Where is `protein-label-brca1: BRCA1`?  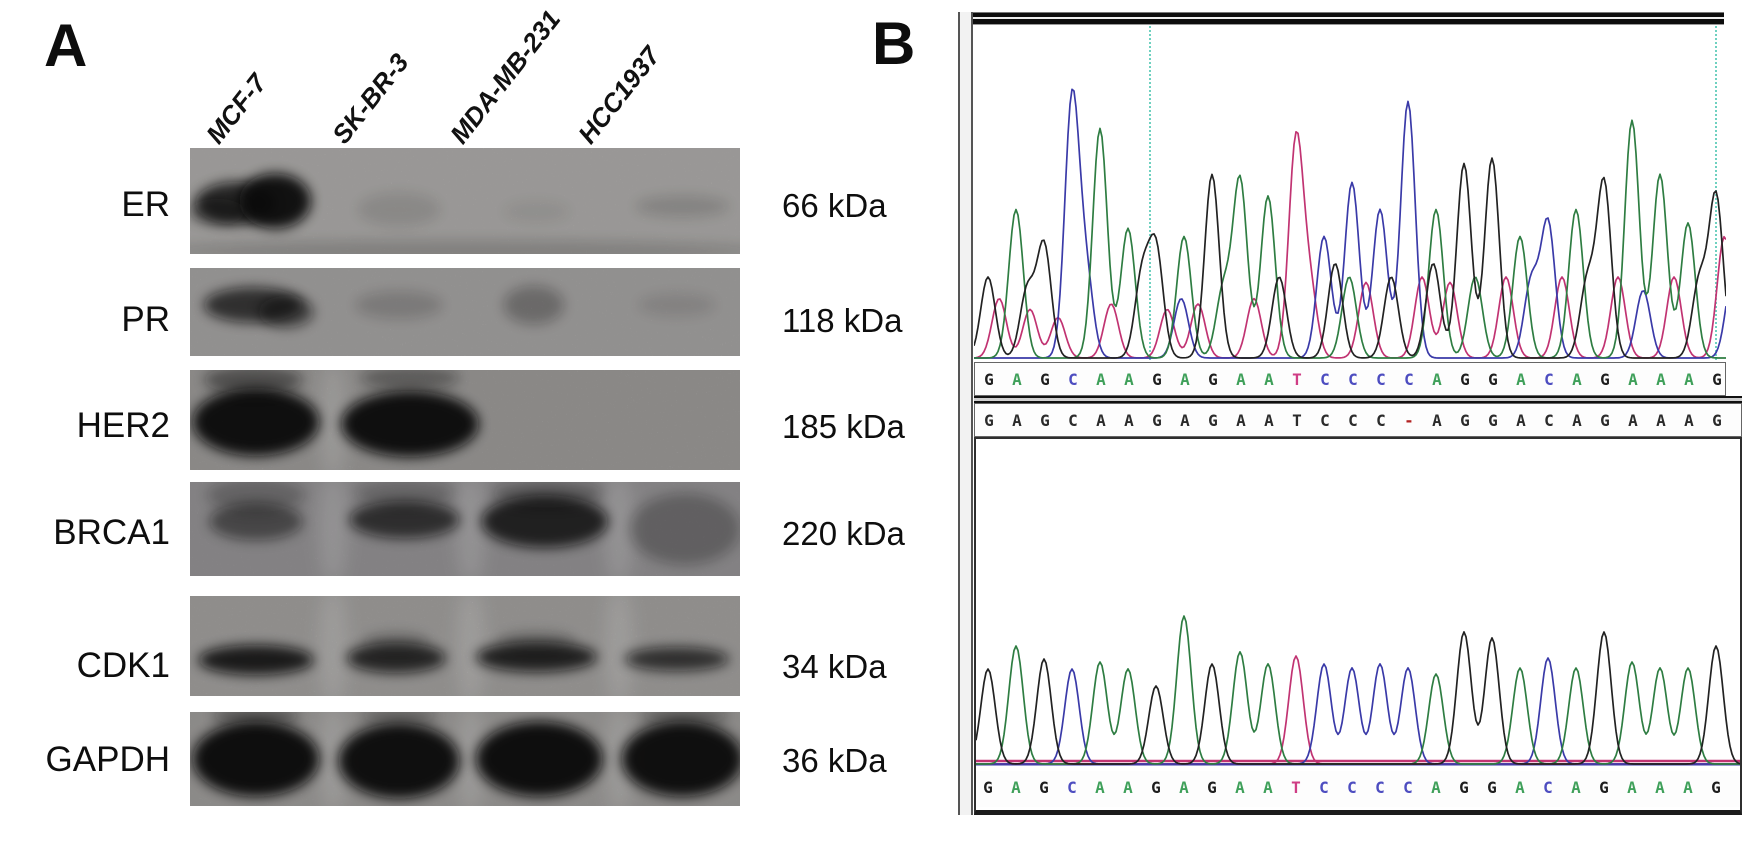 protein-label-brca1: BRCA1 is located at coordinates (111, 532).